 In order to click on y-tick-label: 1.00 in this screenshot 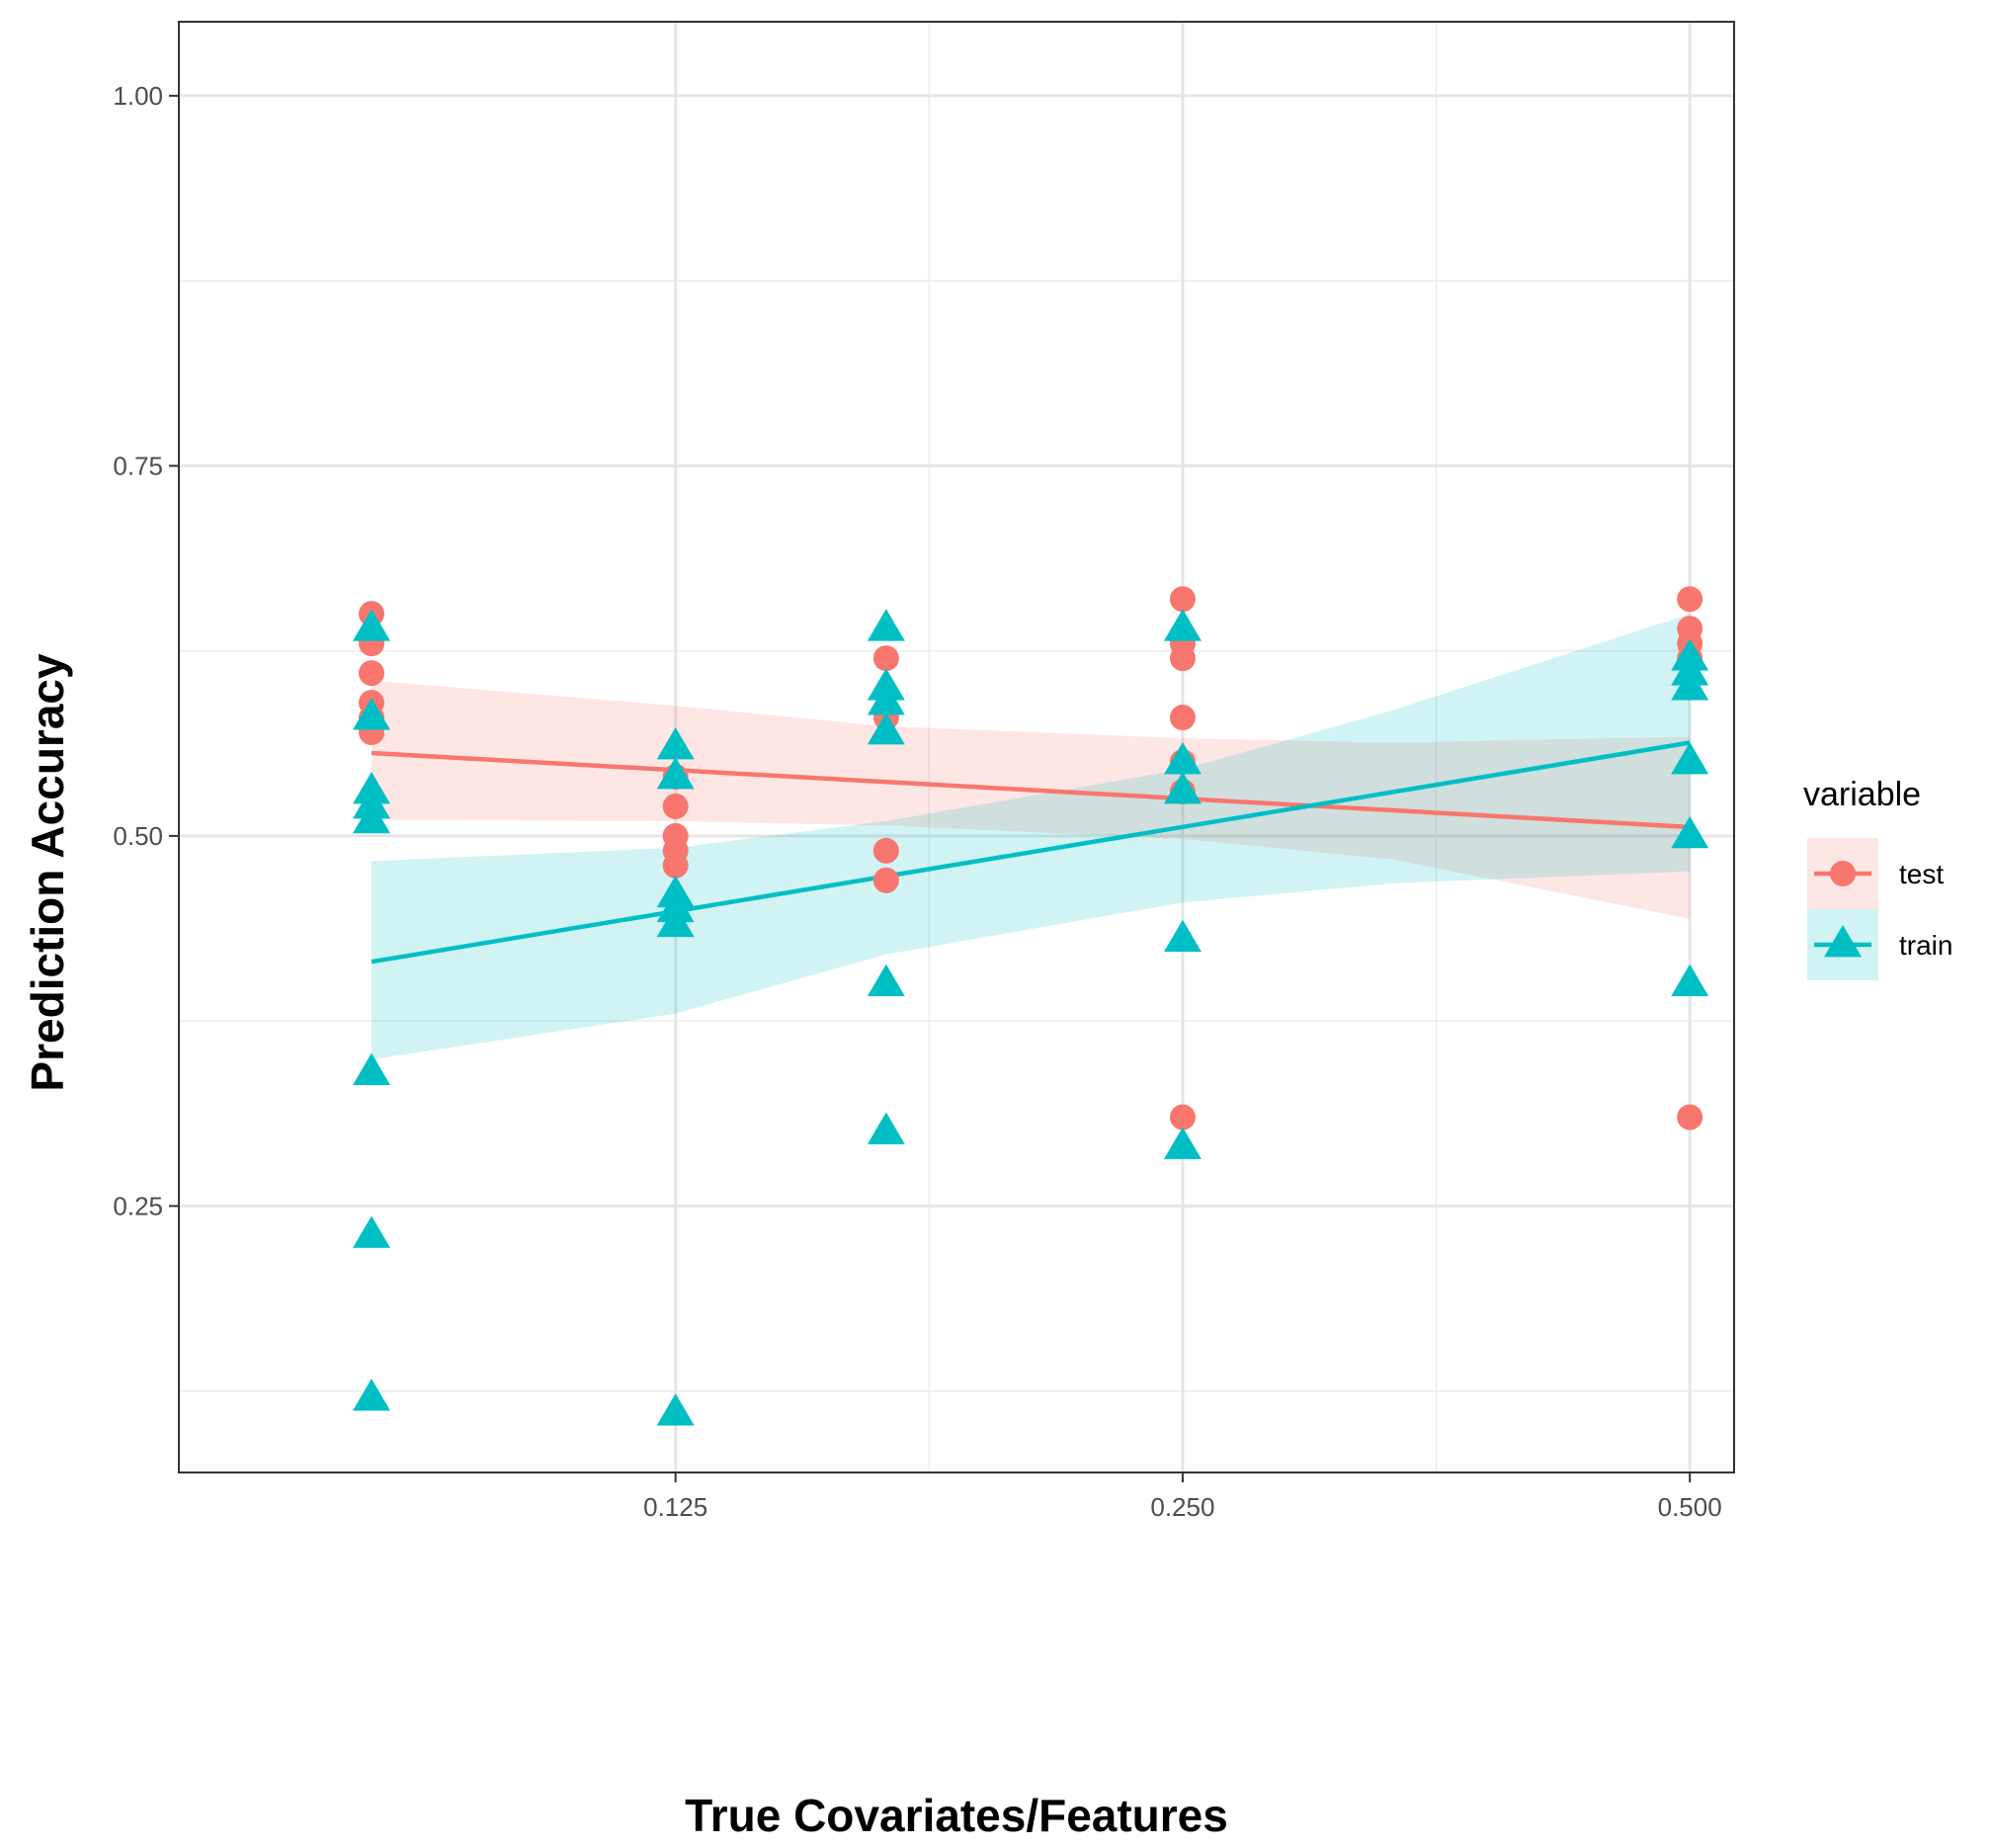, I will do `click(138, 96)`.